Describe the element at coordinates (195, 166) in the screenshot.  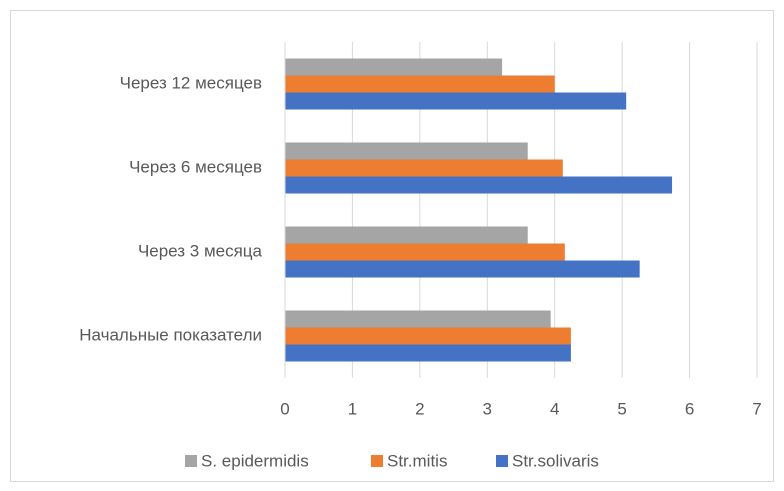
I see `y-tick-label: Через 6 месяцев` at that location.